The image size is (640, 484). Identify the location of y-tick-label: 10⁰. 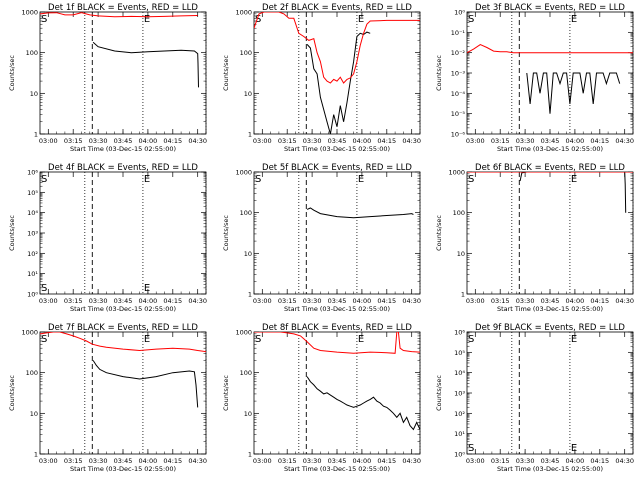
(32, 295).